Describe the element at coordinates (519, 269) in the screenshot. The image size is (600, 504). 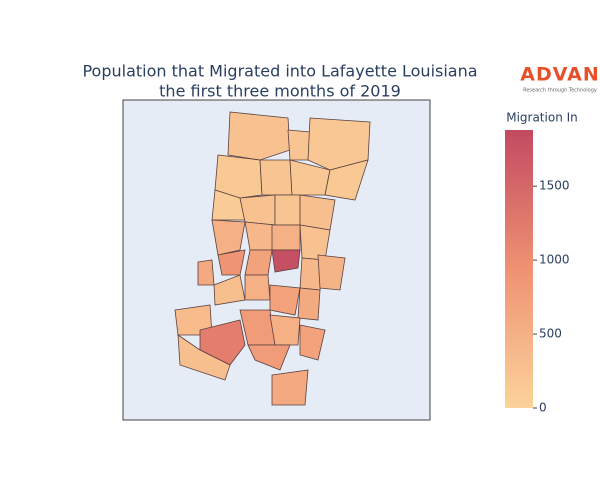
I see `colorbar` at that location.